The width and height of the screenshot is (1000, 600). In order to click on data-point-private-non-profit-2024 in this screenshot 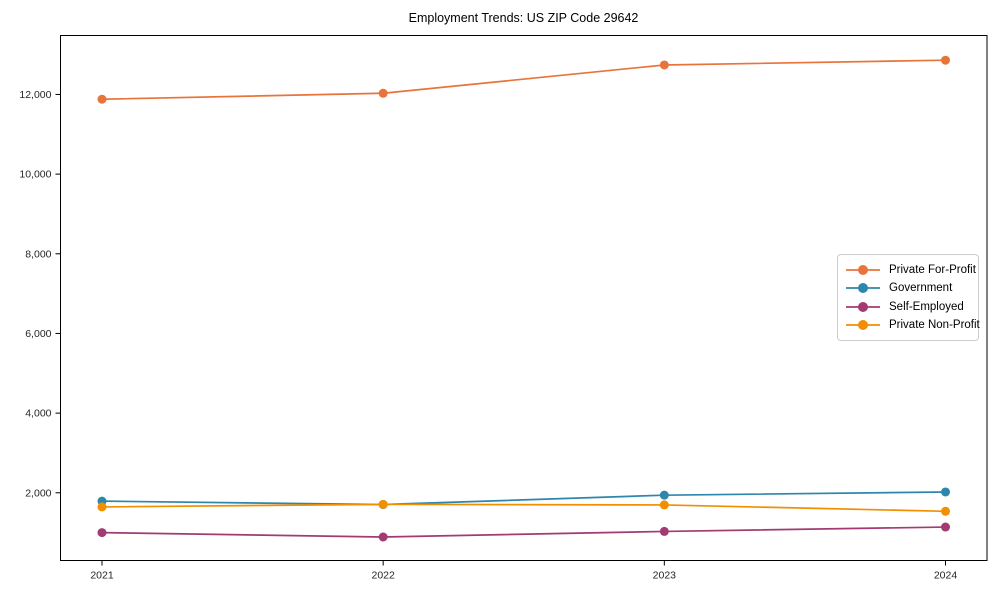, I will do `click(945, 511)`.